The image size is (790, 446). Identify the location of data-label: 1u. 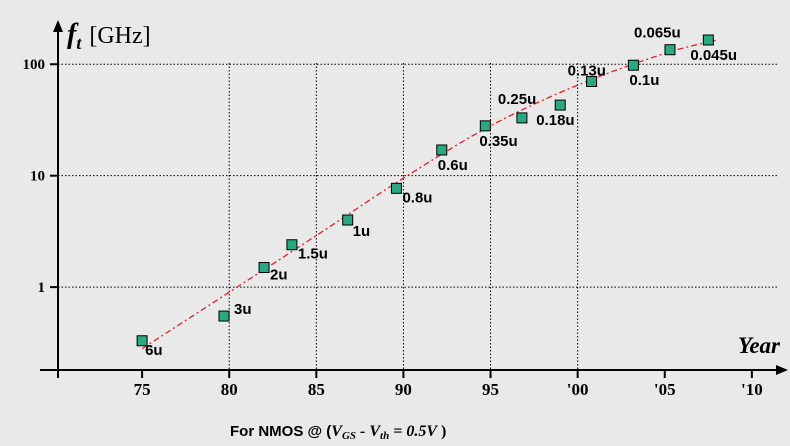
(362, 231).